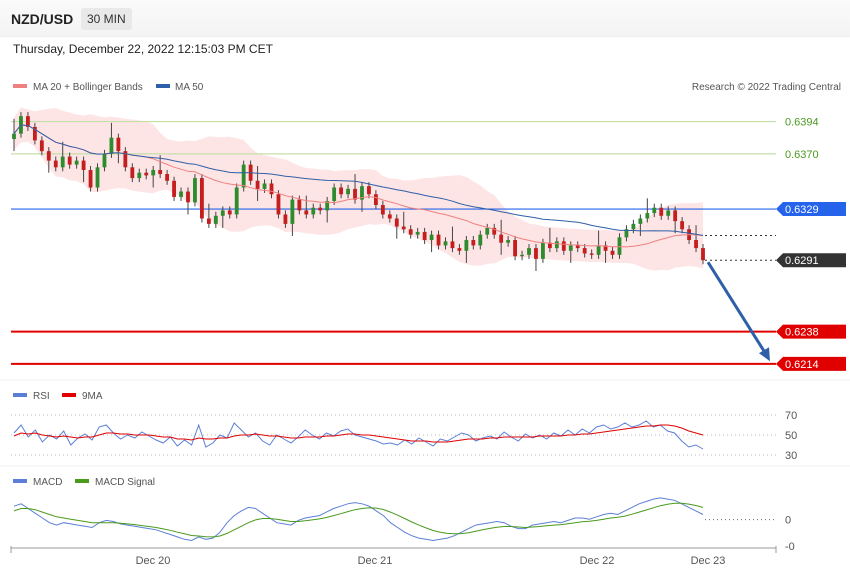 The image size is (850, 576). I want to click on macd-signal-line, so click(358, 520).